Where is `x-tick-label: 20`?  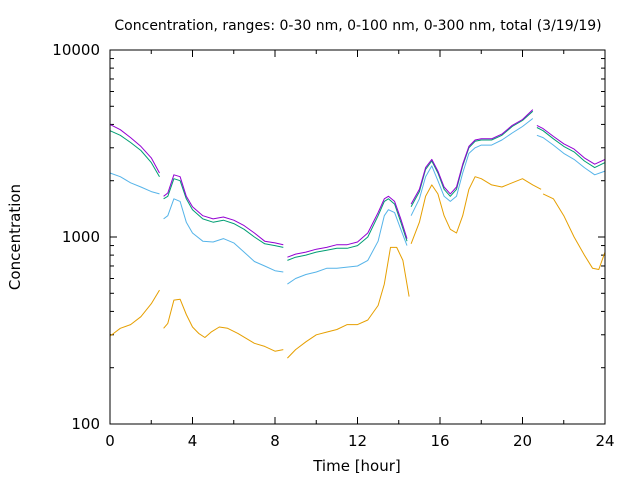 x-tick-label: 20 is located at coordinates (522, 441).